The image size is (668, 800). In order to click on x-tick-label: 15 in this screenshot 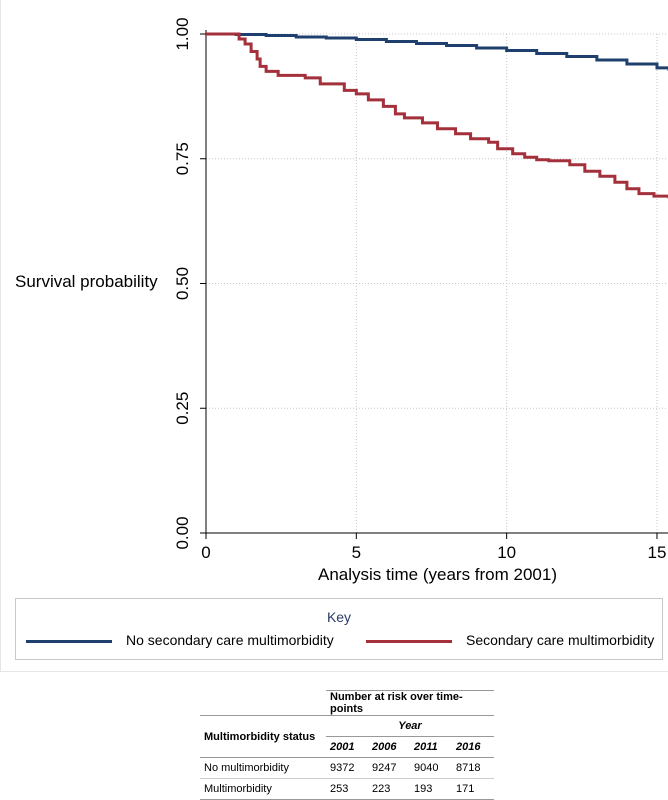, I will do `click(657, 552)`.